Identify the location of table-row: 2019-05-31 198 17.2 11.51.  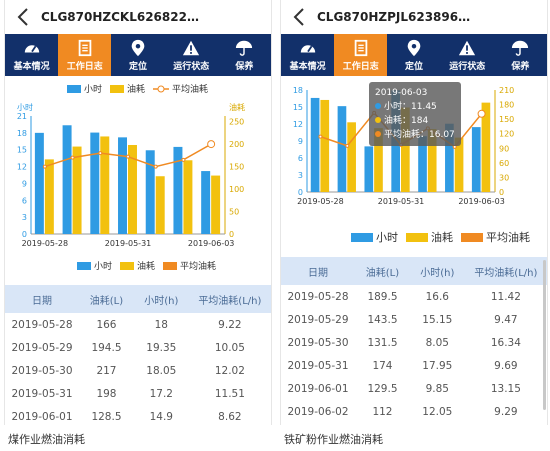
(138, 393).